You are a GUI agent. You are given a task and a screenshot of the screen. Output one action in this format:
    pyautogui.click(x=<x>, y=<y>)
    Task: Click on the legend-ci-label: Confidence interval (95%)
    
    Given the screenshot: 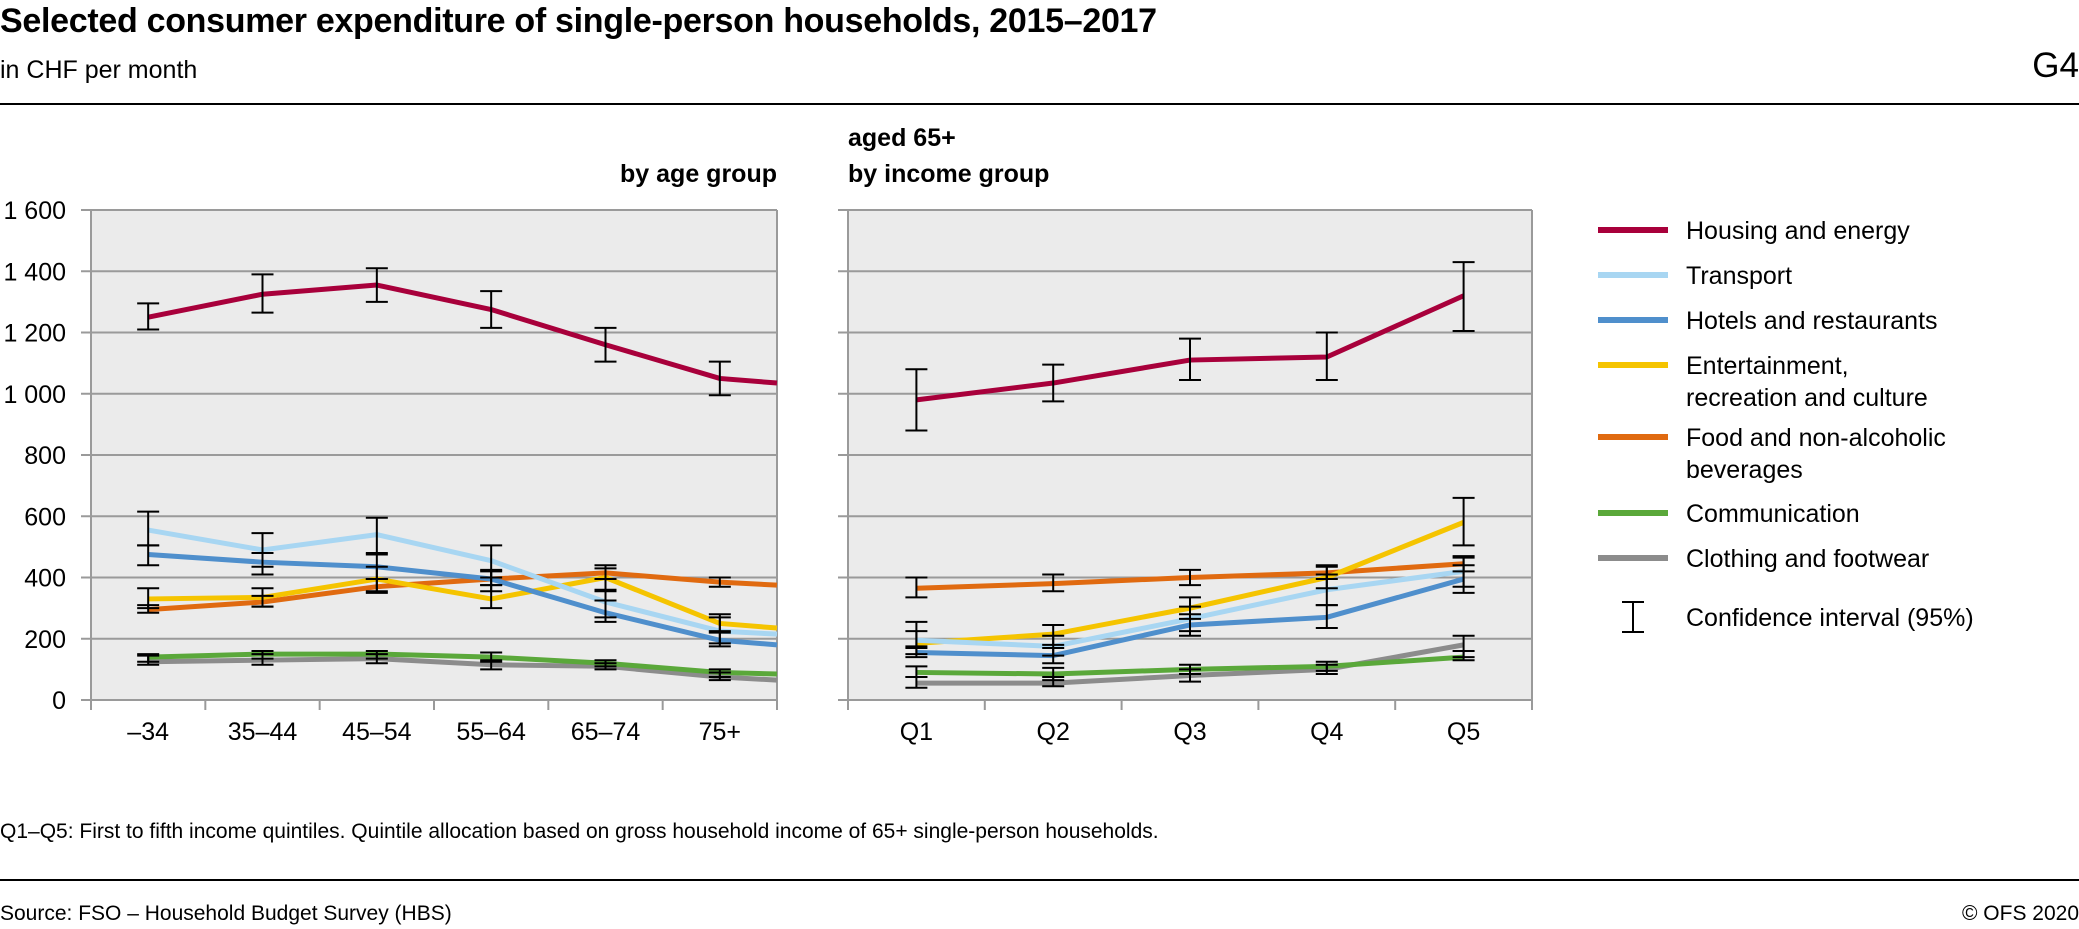 What is the action you would take?
    pyautogui.click(x=1830, y=618)
    